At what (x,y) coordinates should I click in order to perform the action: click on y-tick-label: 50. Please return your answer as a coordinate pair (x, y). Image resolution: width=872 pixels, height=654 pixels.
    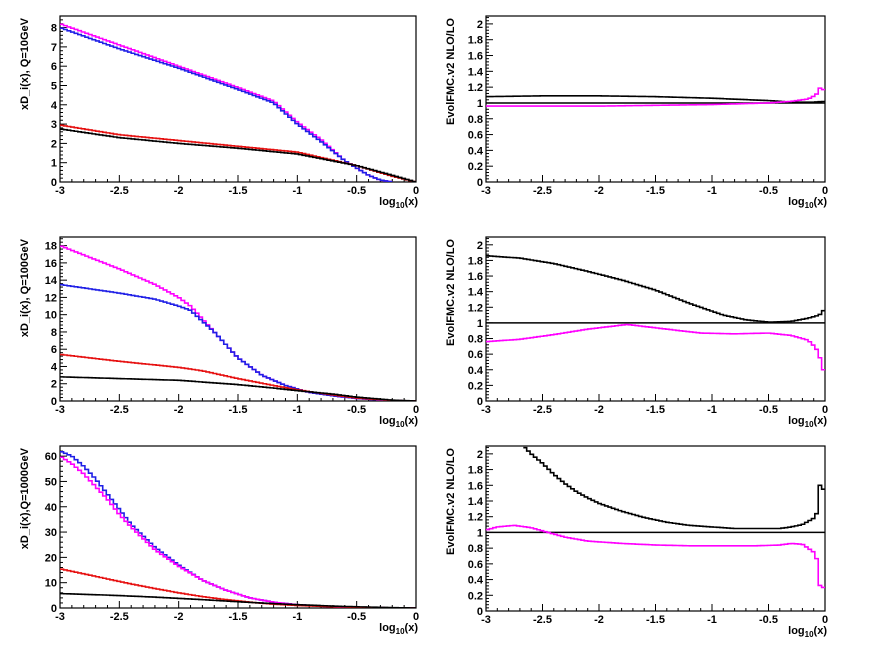
    Looking at the image, I should click on (51, 482).